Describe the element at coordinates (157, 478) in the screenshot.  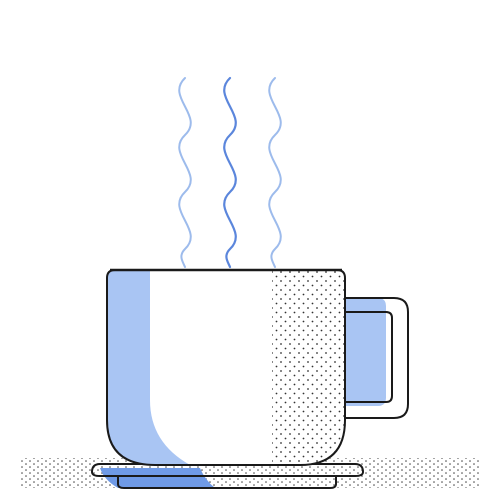
I see `saucer-highlight` at that location.